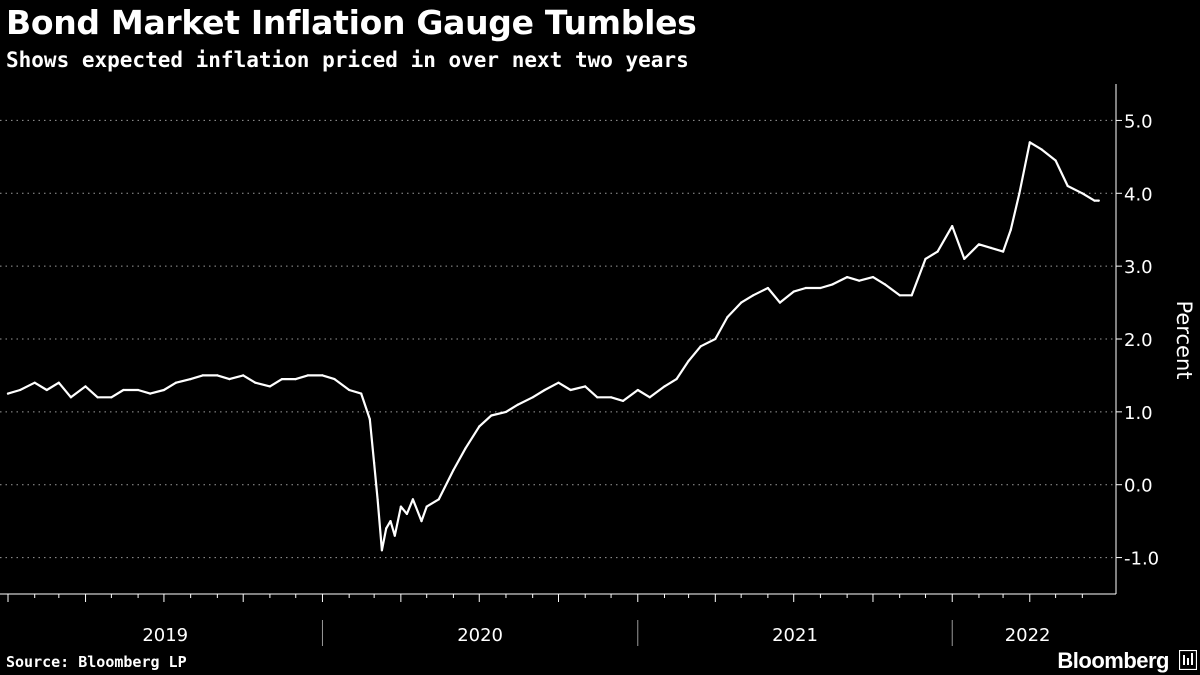  Describe the element at coordinates (1188, 660) in the screenshot. I see `bloomberg-terminal-icon` at that location.